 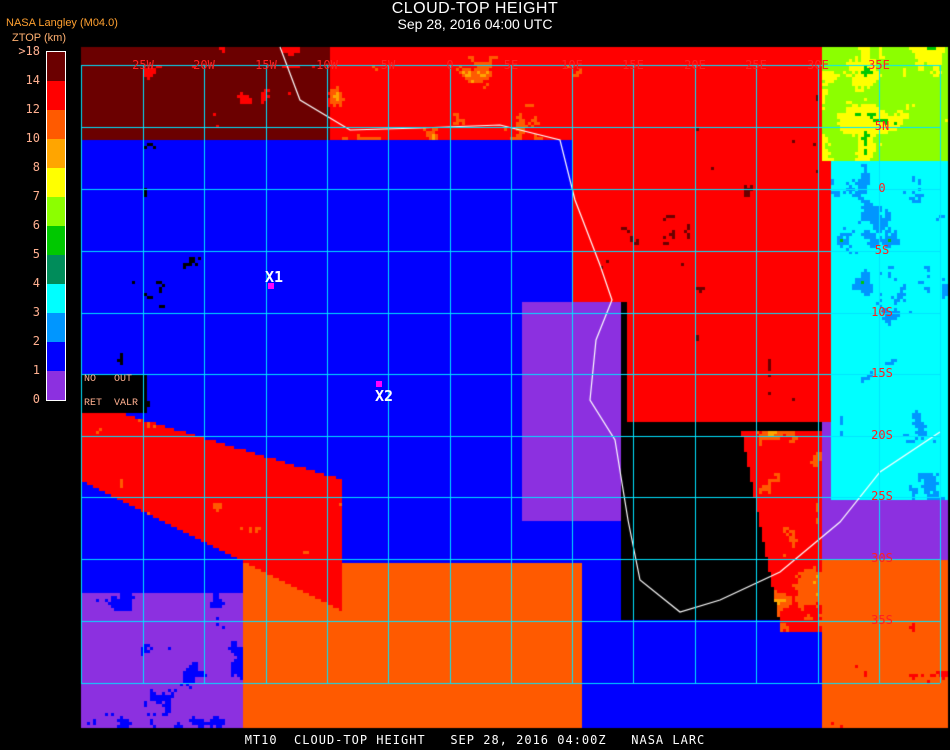 I want to click on legend-label: 1, so click(x=36, y=370).